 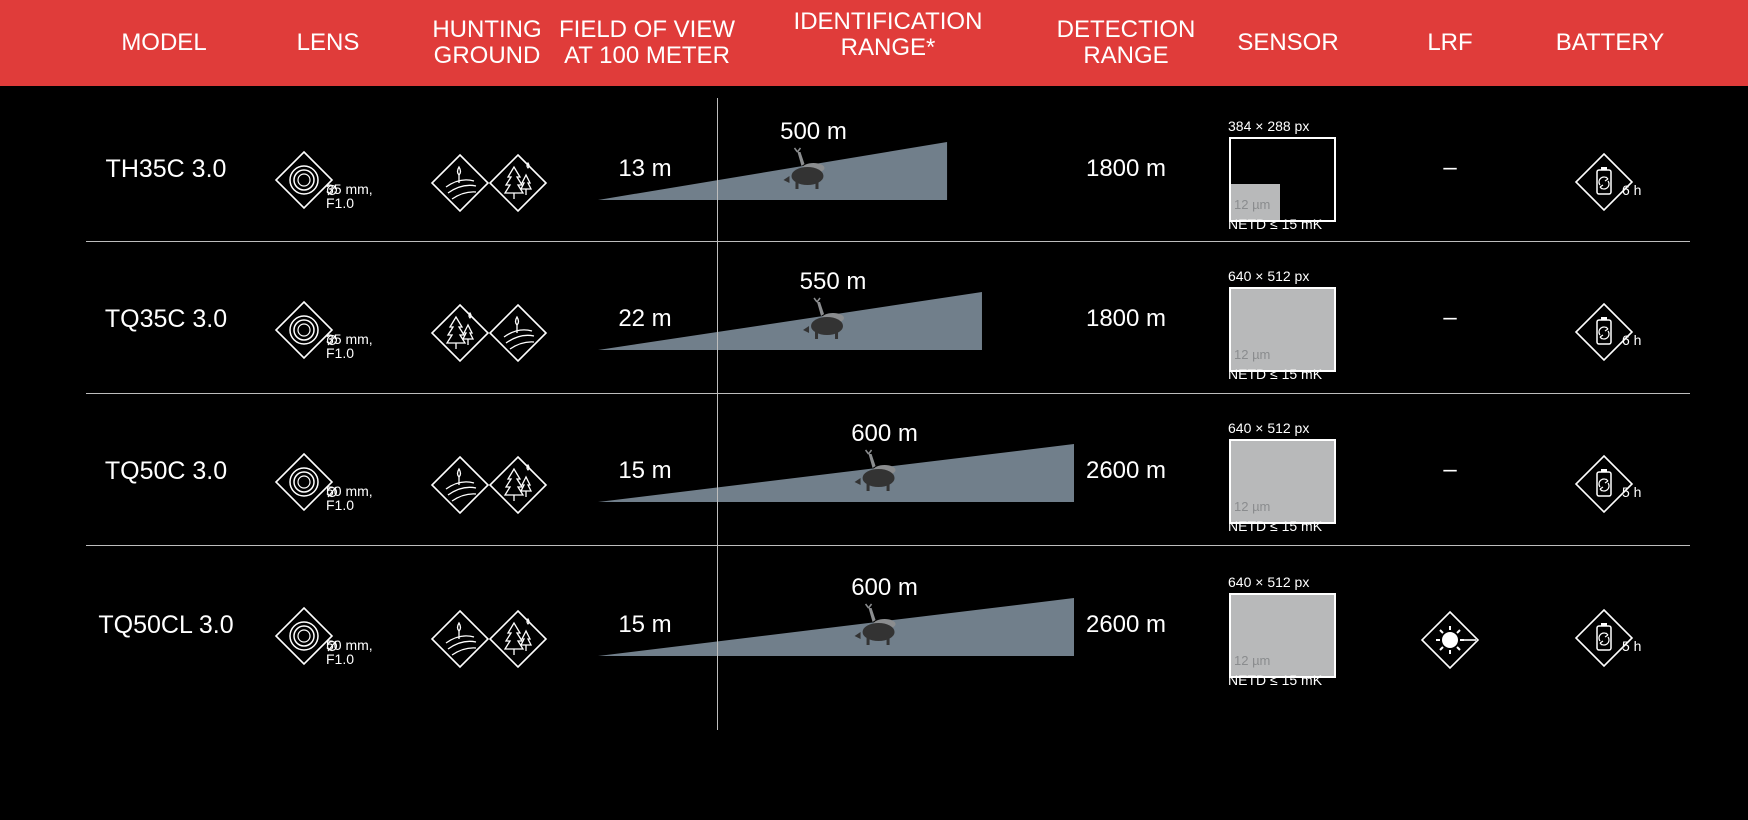 I want to click on header-detection-range: DETECTION RANGE, so click(x=1126, y=42).